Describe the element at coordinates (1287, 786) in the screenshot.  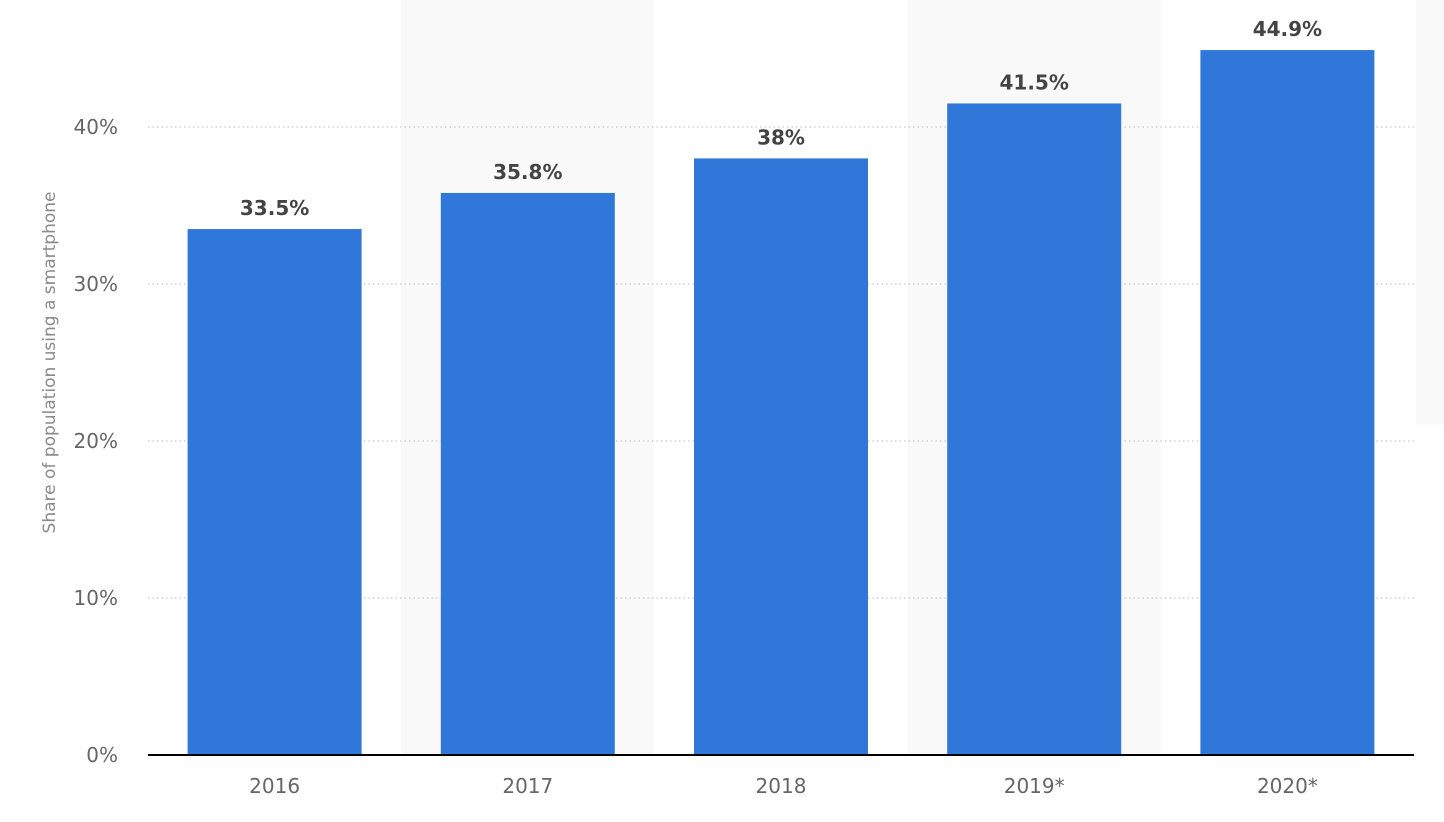
I see `x-tick-label: 2020*` at that location.